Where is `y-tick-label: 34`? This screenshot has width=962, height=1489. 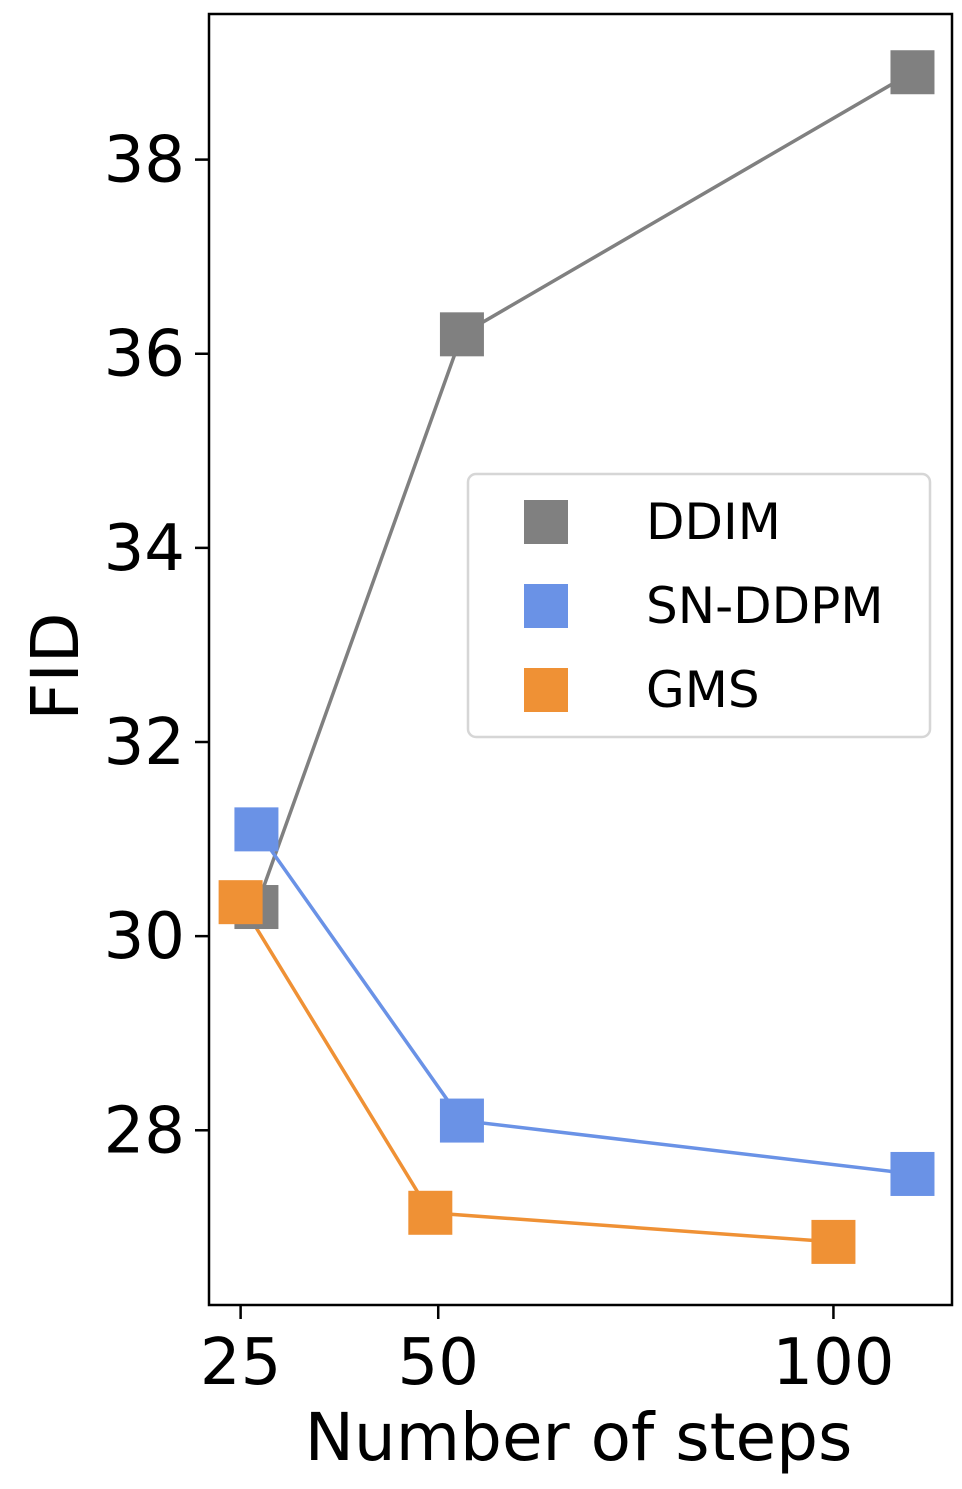
y-tick-label: 34 is located at coordinates (144, 549).